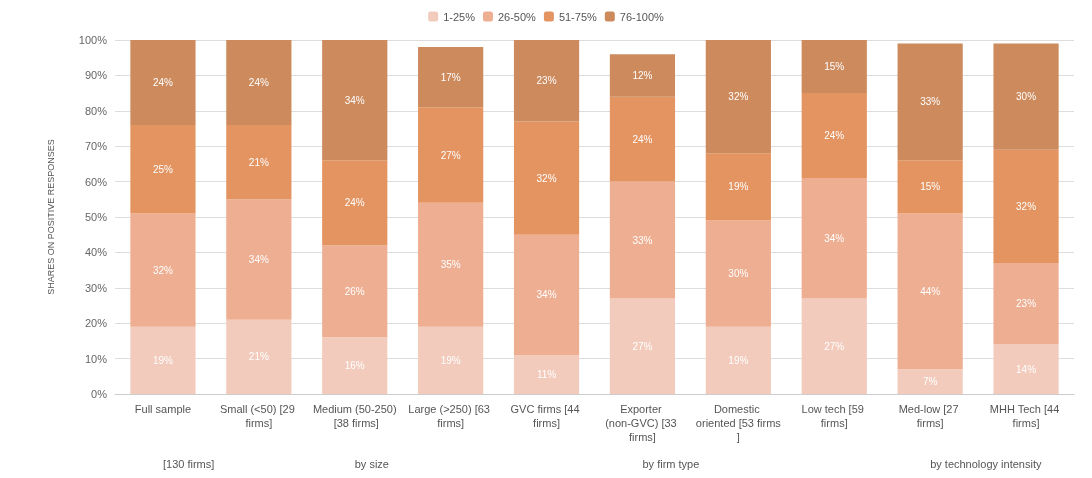  What do you see at coordinates (578, 16) in the screenshot?
I see `legend-label: 51-75%` at bounding box center [578, 16].